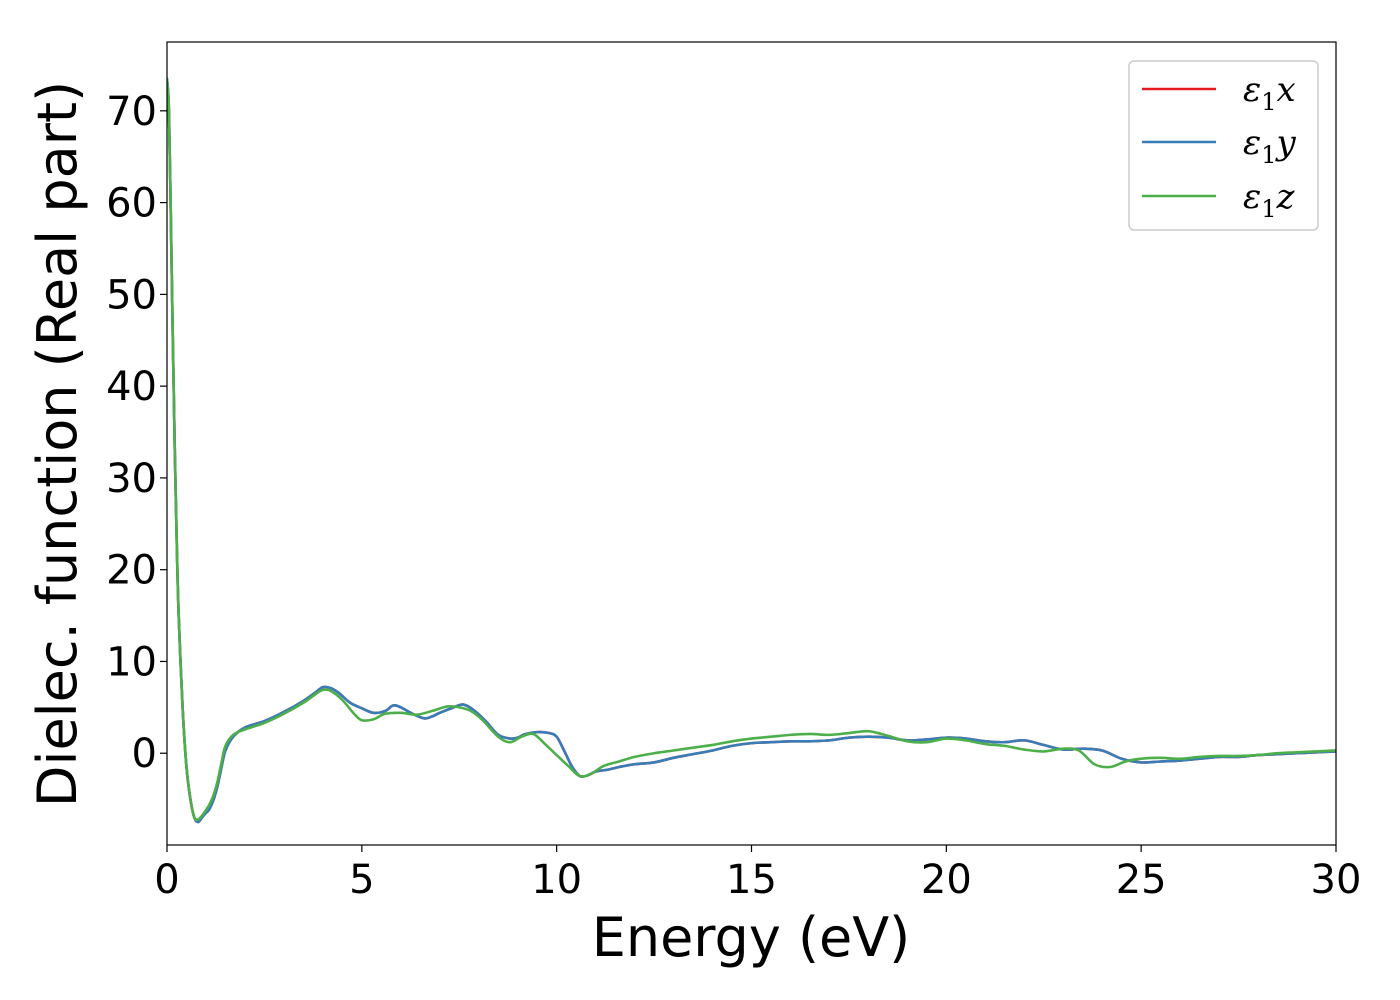 Image resolution: width=1400 pixels, height=1000 pixels. What do you see at coordinates (131, 295) in the screenshot?
I see `y-tick-label: 50` at bounding box center [131, 295].